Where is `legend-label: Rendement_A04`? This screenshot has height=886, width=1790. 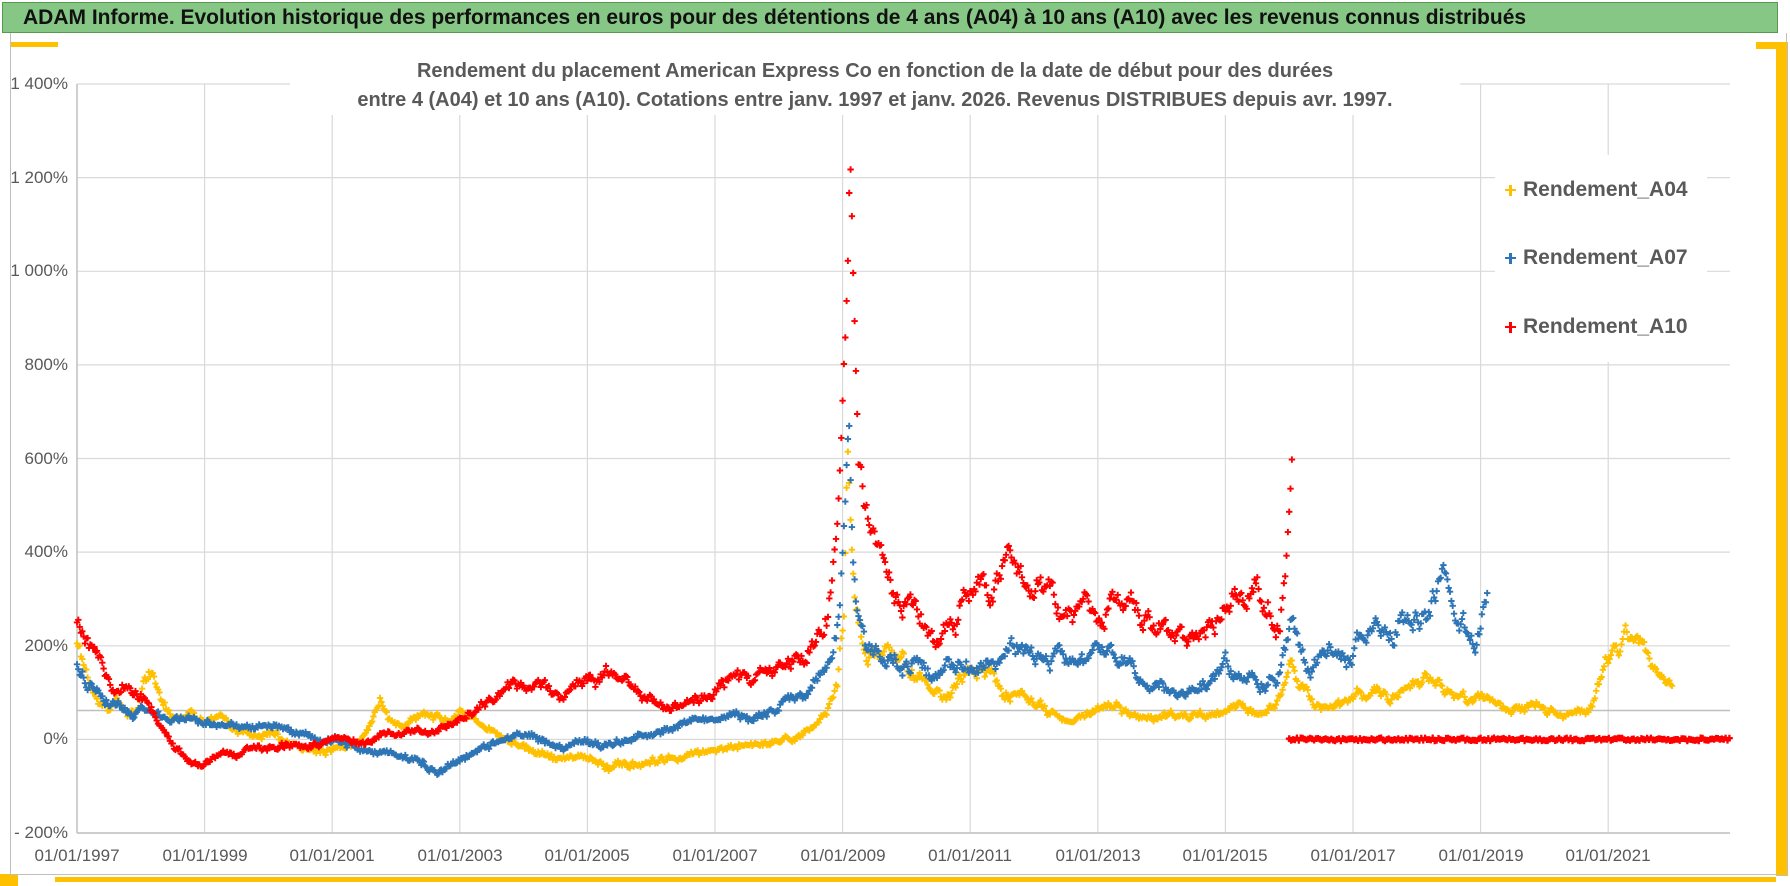
legend-label: Rendement_A04 is located at coordinates (1605, 189).